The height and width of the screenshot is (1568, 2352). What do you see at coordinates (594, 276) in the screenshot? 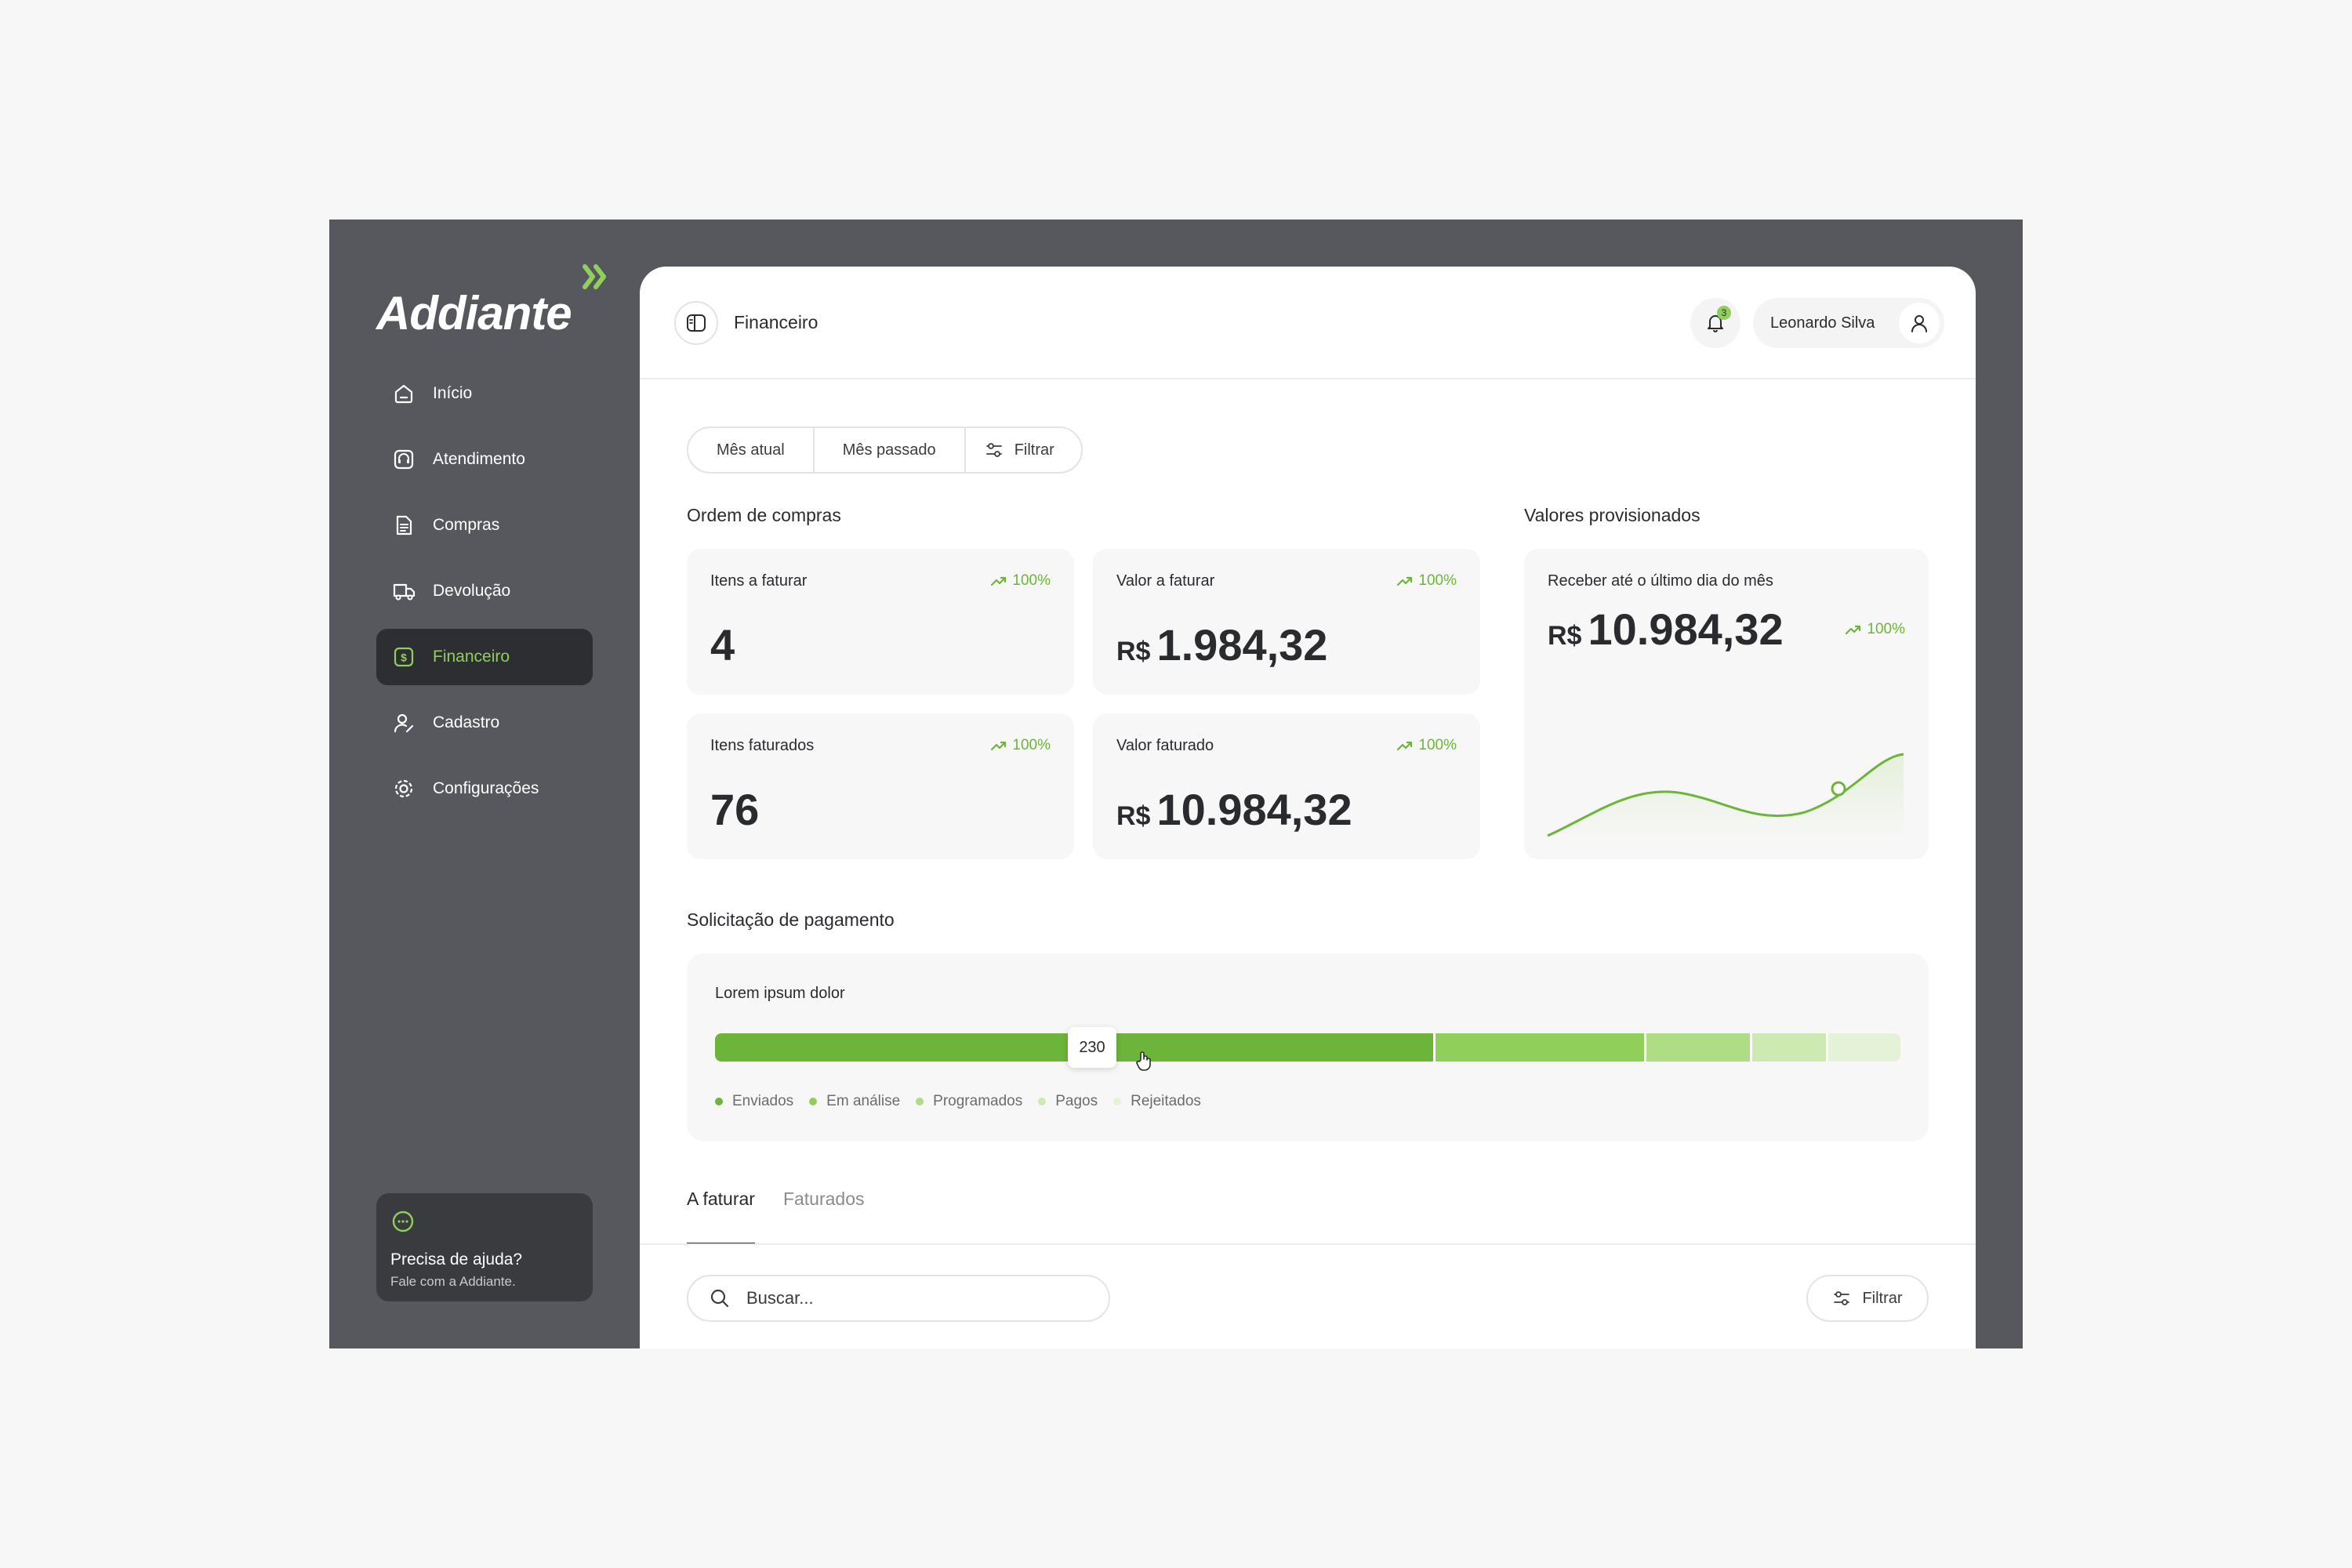
I see `double-chevron-icon` at bounding box center [594, 276].